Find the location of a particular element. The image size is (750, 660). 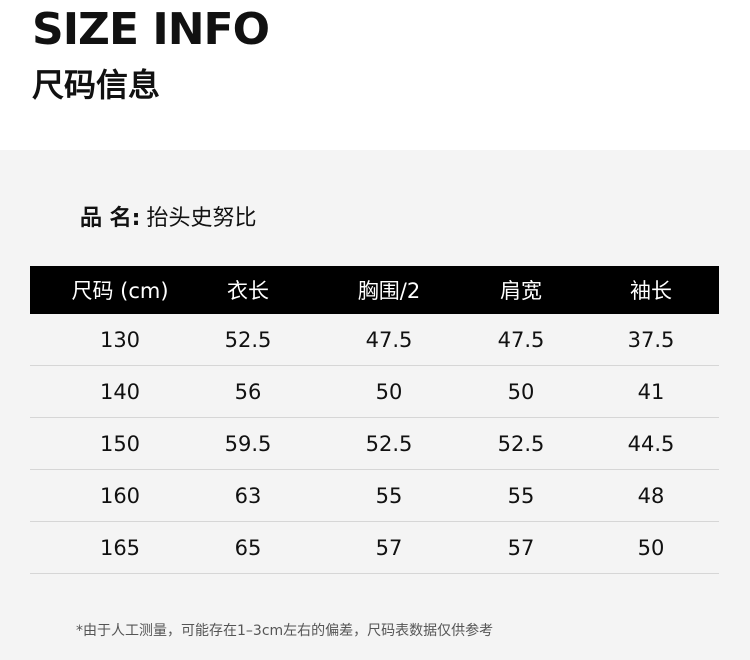

table-header: 尺码 (cm) 衣长 胸围/2 肩宽 袖长 is located at coordinates (374, 290).